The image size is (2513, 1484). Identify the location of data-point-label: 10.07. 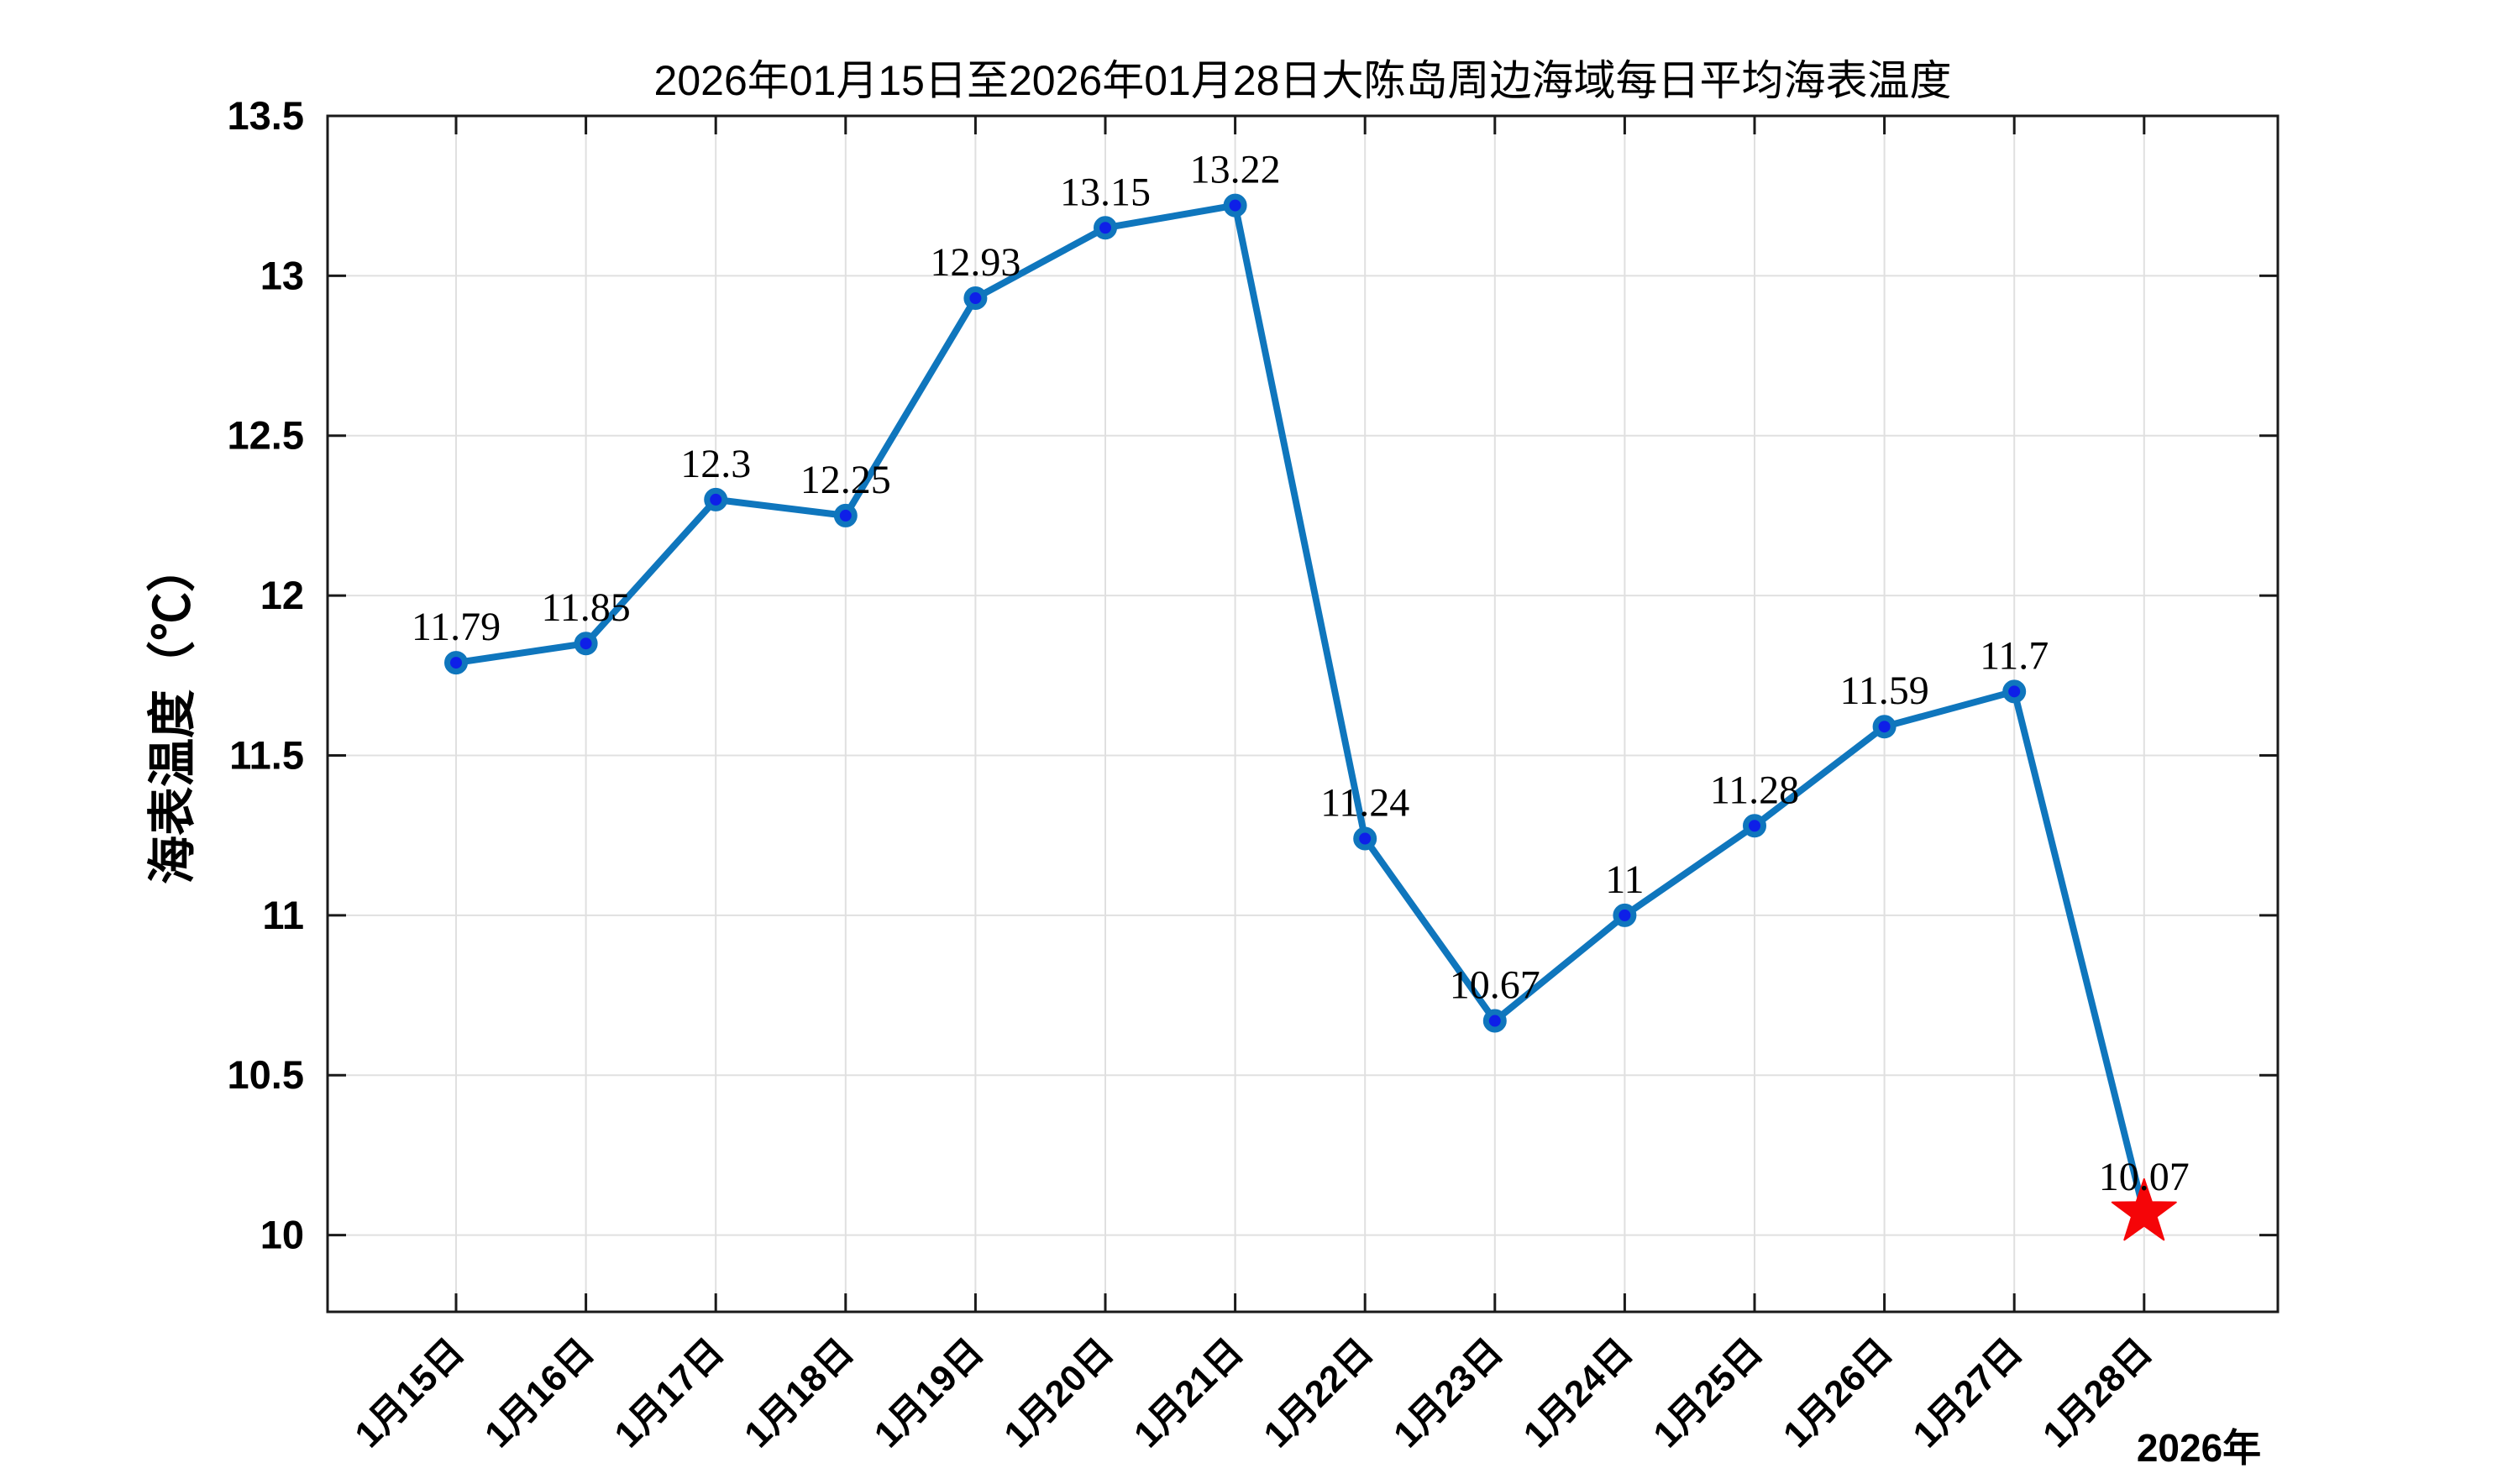
(2144, 1177).